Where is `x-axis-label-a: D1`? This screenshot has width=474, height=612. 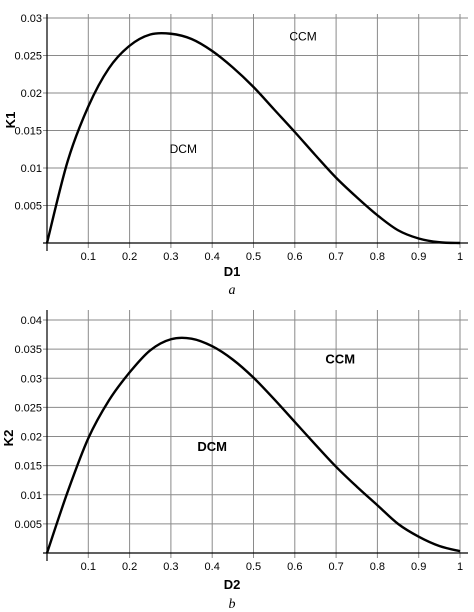
x-axis-label-a: D1 is located at coordinates (232, 271).